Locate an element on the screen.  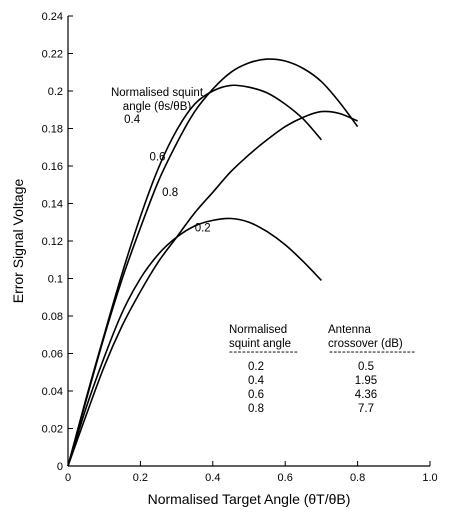
y-tick-label: 0 is located at coordinates (60, 467).